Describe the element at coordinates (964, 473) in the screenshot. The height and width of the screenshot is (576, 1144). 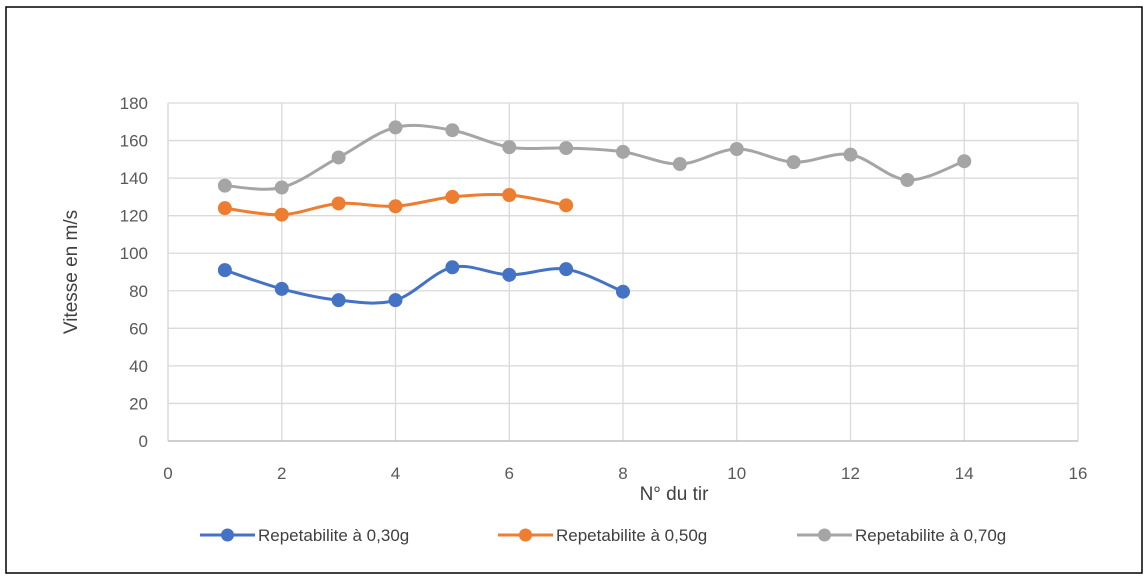
I see `x-tick-label: 14` at that location.